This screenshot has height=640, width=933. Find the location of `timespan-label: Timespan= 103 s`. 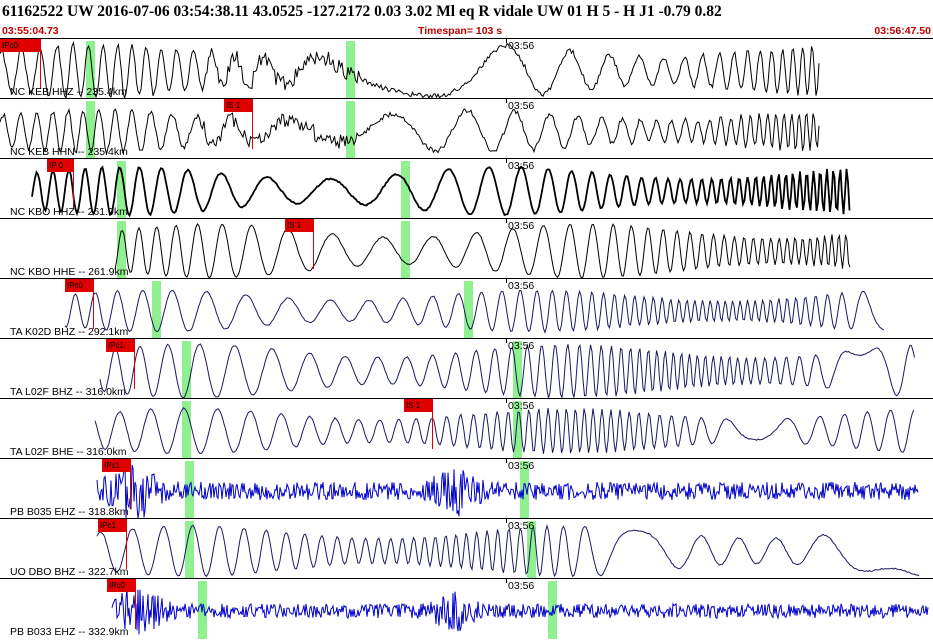

timespan-label: Timespan= 103 s is located at coordinates (460, 31).